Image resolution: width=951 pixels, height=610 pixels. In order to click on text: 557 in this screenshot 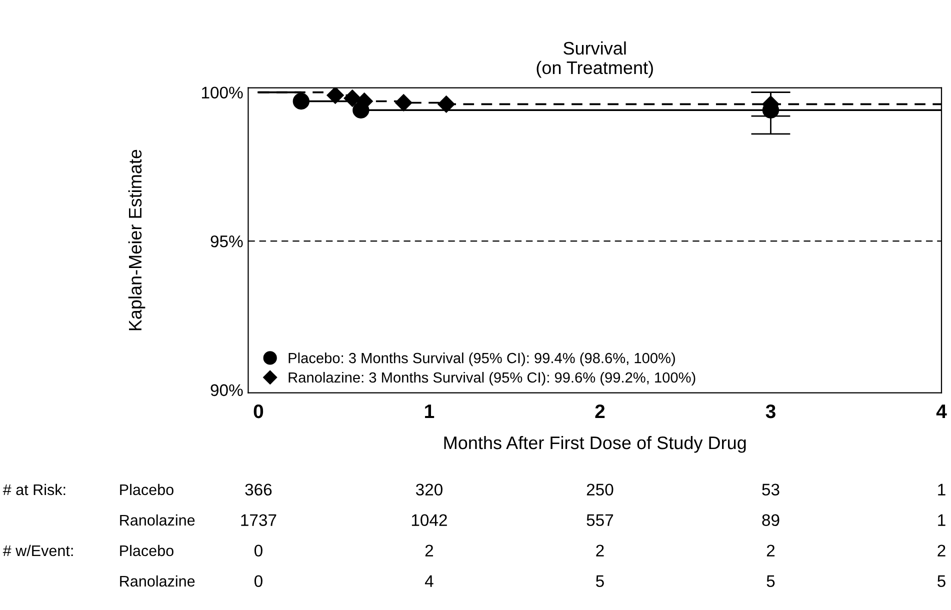, I will do `click(600, 520)`.